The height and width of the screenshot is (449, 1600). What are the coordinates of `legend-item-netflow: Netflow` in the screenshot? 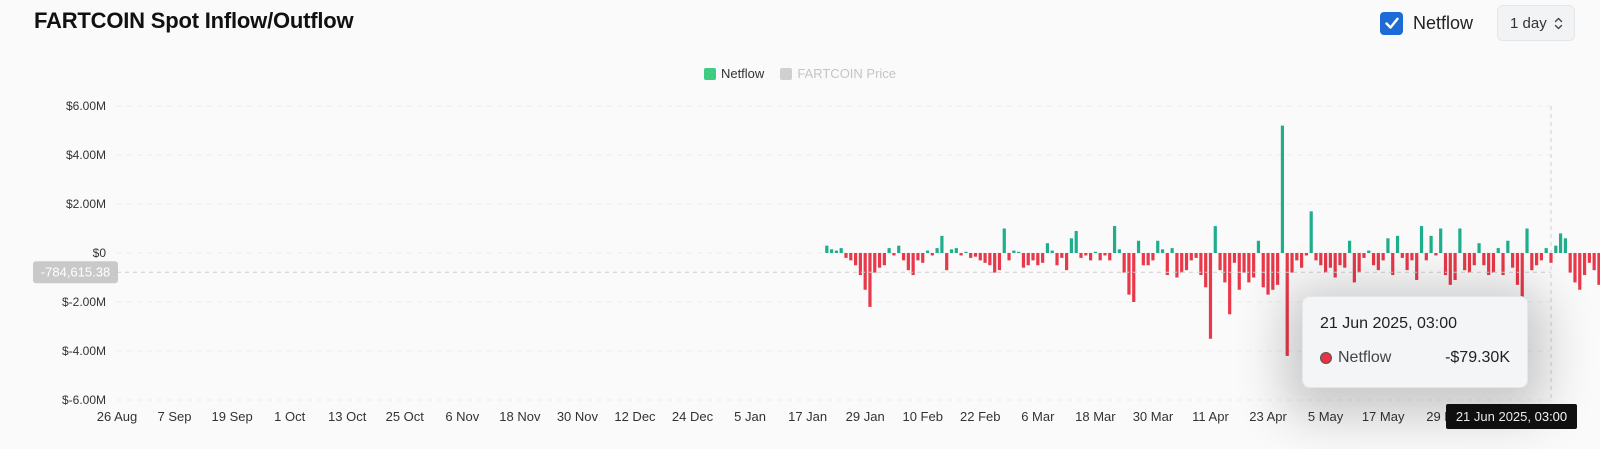 It's located at (733, 73).